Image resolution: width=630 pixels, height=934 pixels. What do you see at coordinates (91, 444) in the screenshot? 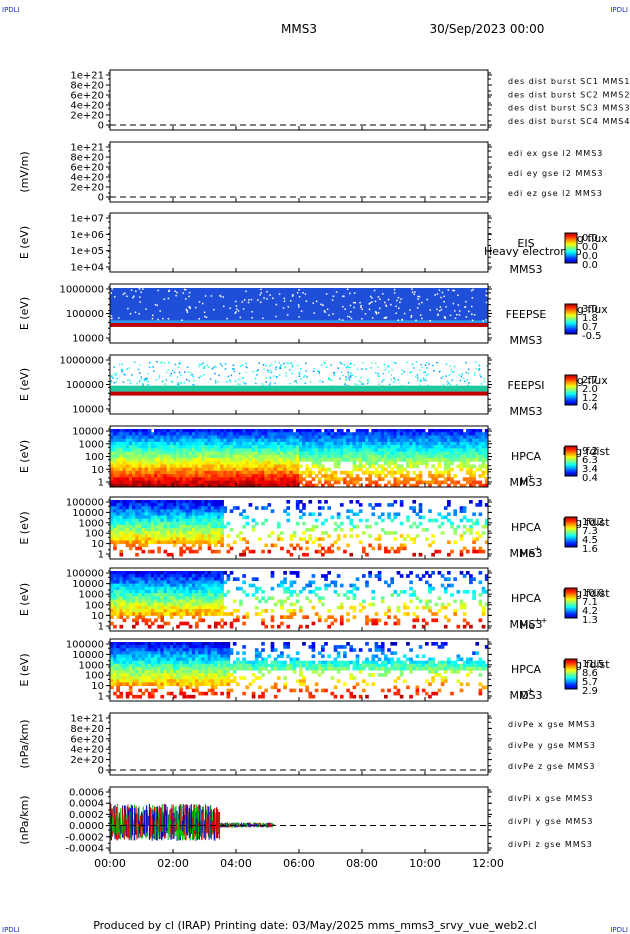
I see `y-tick-label: 1000` at bounding box center [91, 444].